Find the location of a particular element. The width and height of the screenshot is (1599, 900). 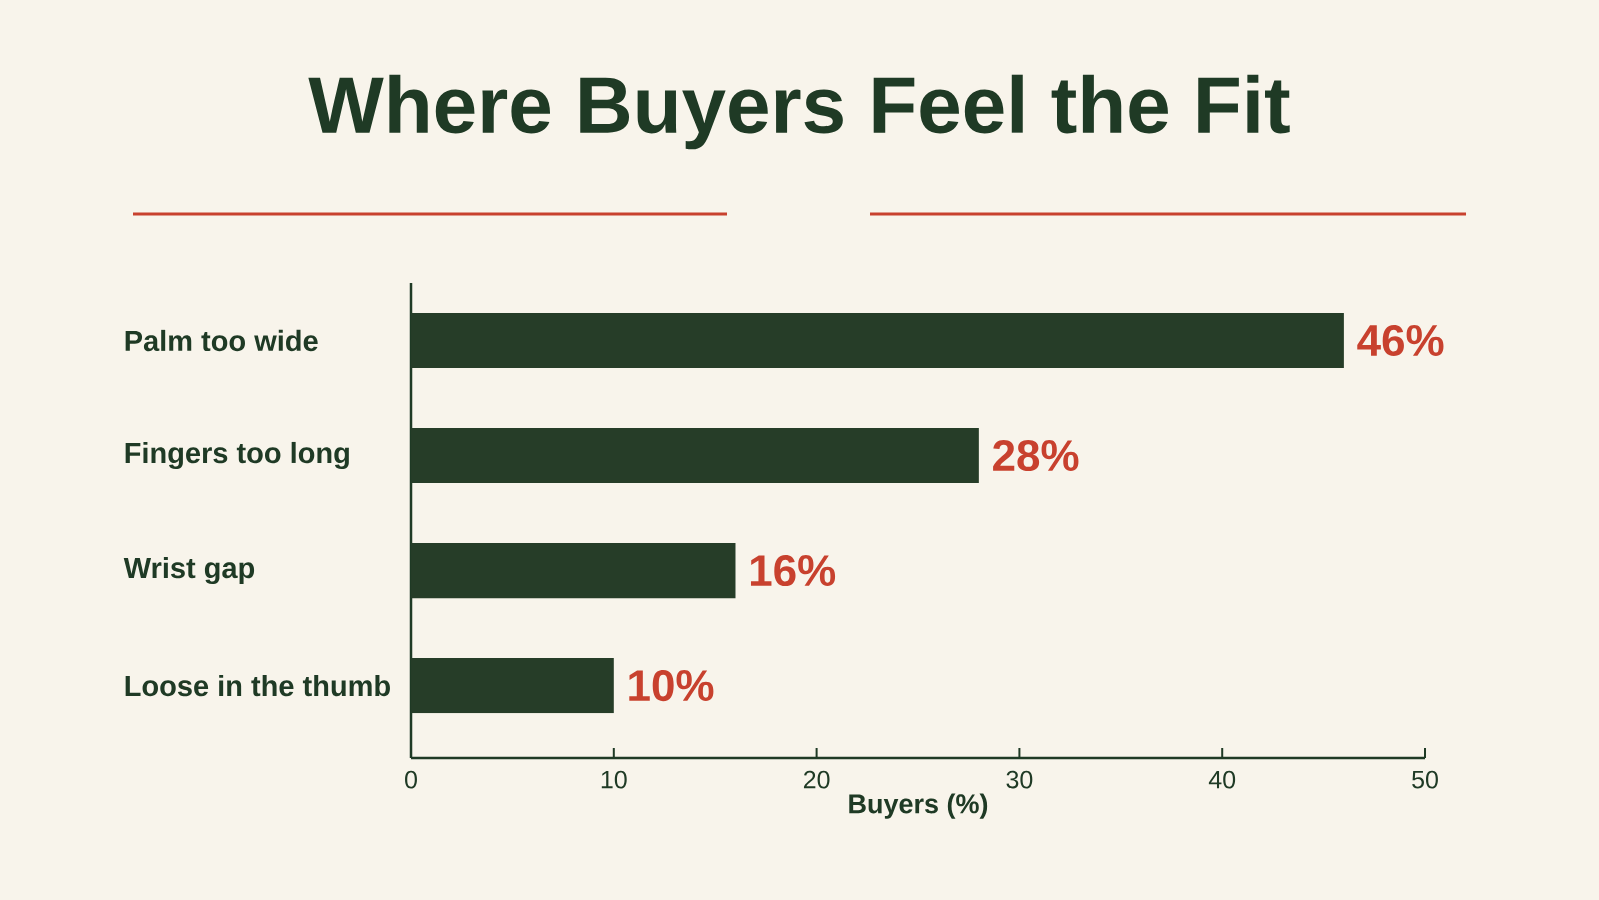

y-tick-label: Wrist gap is located at coordinates (189, 570).